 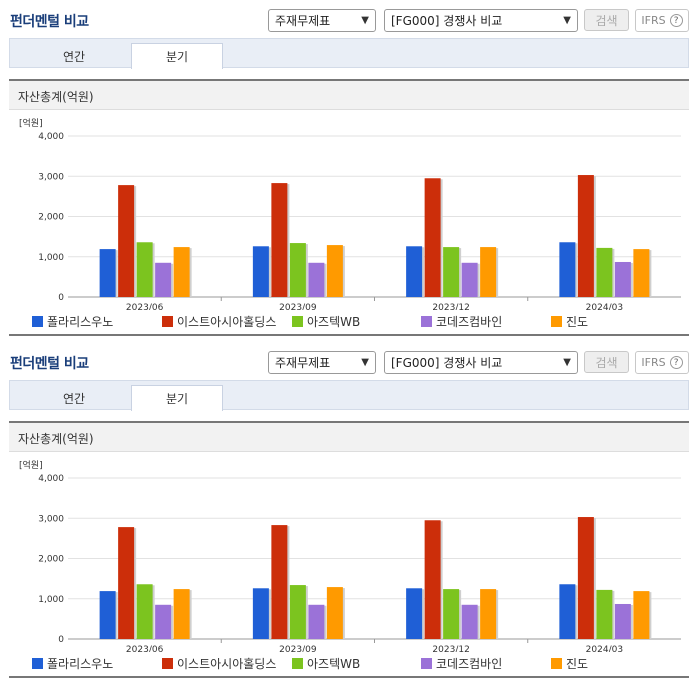 What do you see at coordinates (349, 53) in the screenshot?
I see `period-tab-bar: 연간 분기` at bounding box center [349, 53].